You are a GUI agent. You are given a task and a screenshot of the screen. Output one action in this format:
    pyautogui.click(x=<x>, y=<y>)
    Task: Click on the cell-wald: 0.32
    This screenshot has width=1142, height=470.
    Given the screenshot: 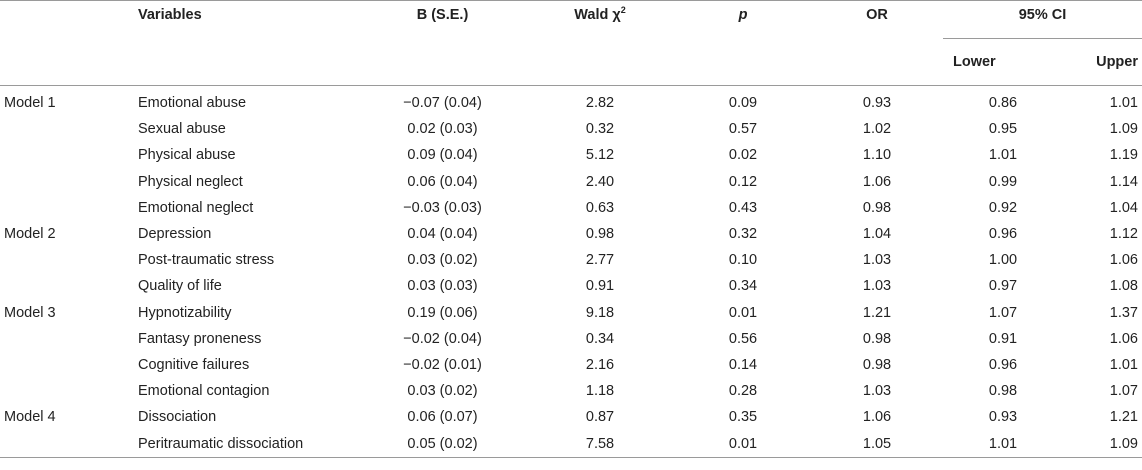 What is the action you would take?
    pyautogui.click(x=600, y=129)
    